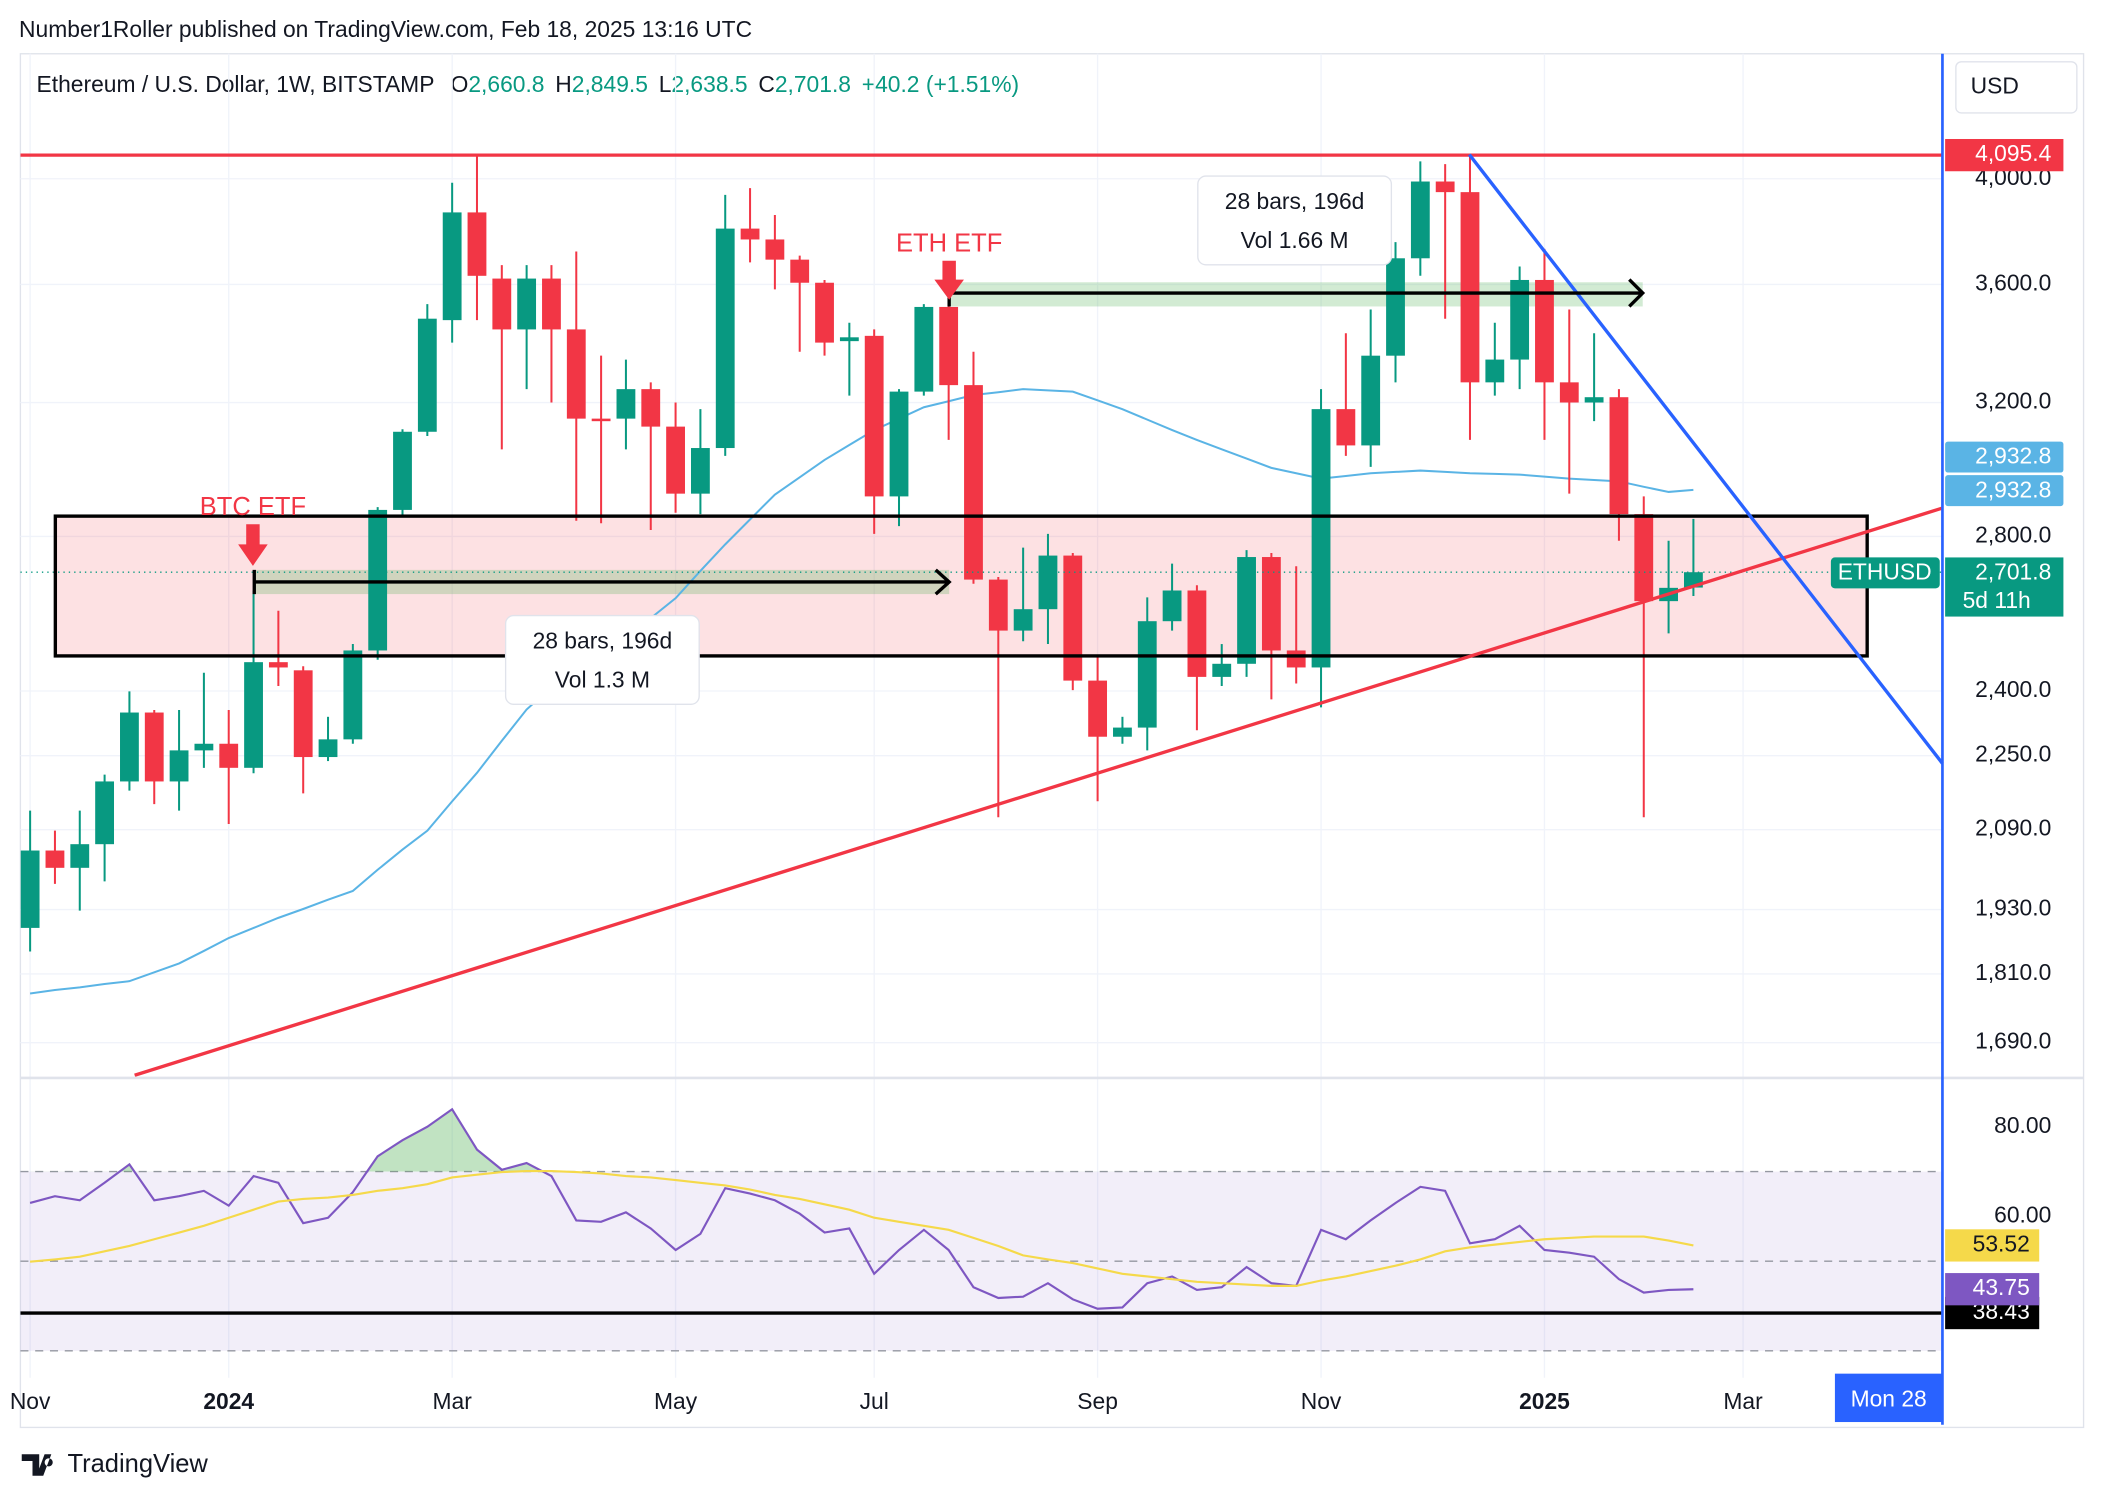 The width and height of the screenshot is (2108, 1500). Describe the element at coordinates (949, 243) in the screenshot. I see `eth-etf-label: ETH ETF` at that location.